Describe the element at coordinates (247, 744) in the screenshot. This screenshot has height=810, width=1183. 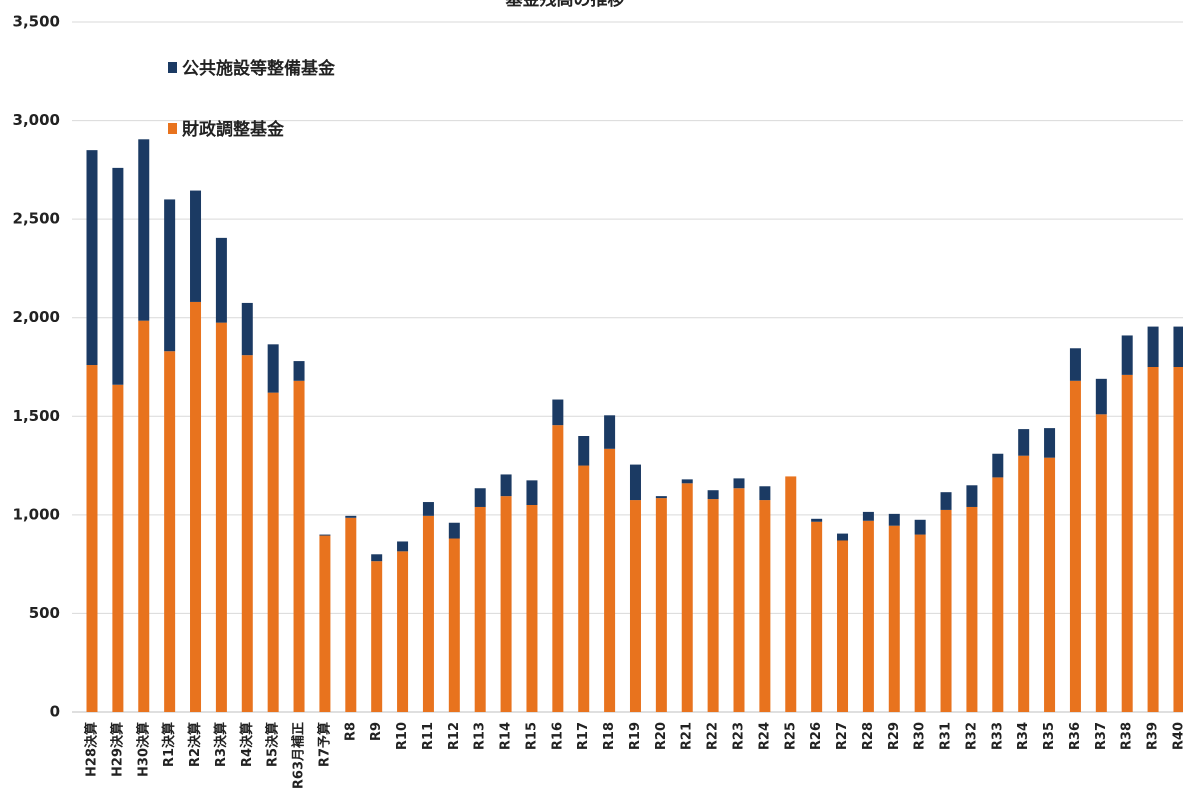
I see `x-tick-label: R4決算` at that location.